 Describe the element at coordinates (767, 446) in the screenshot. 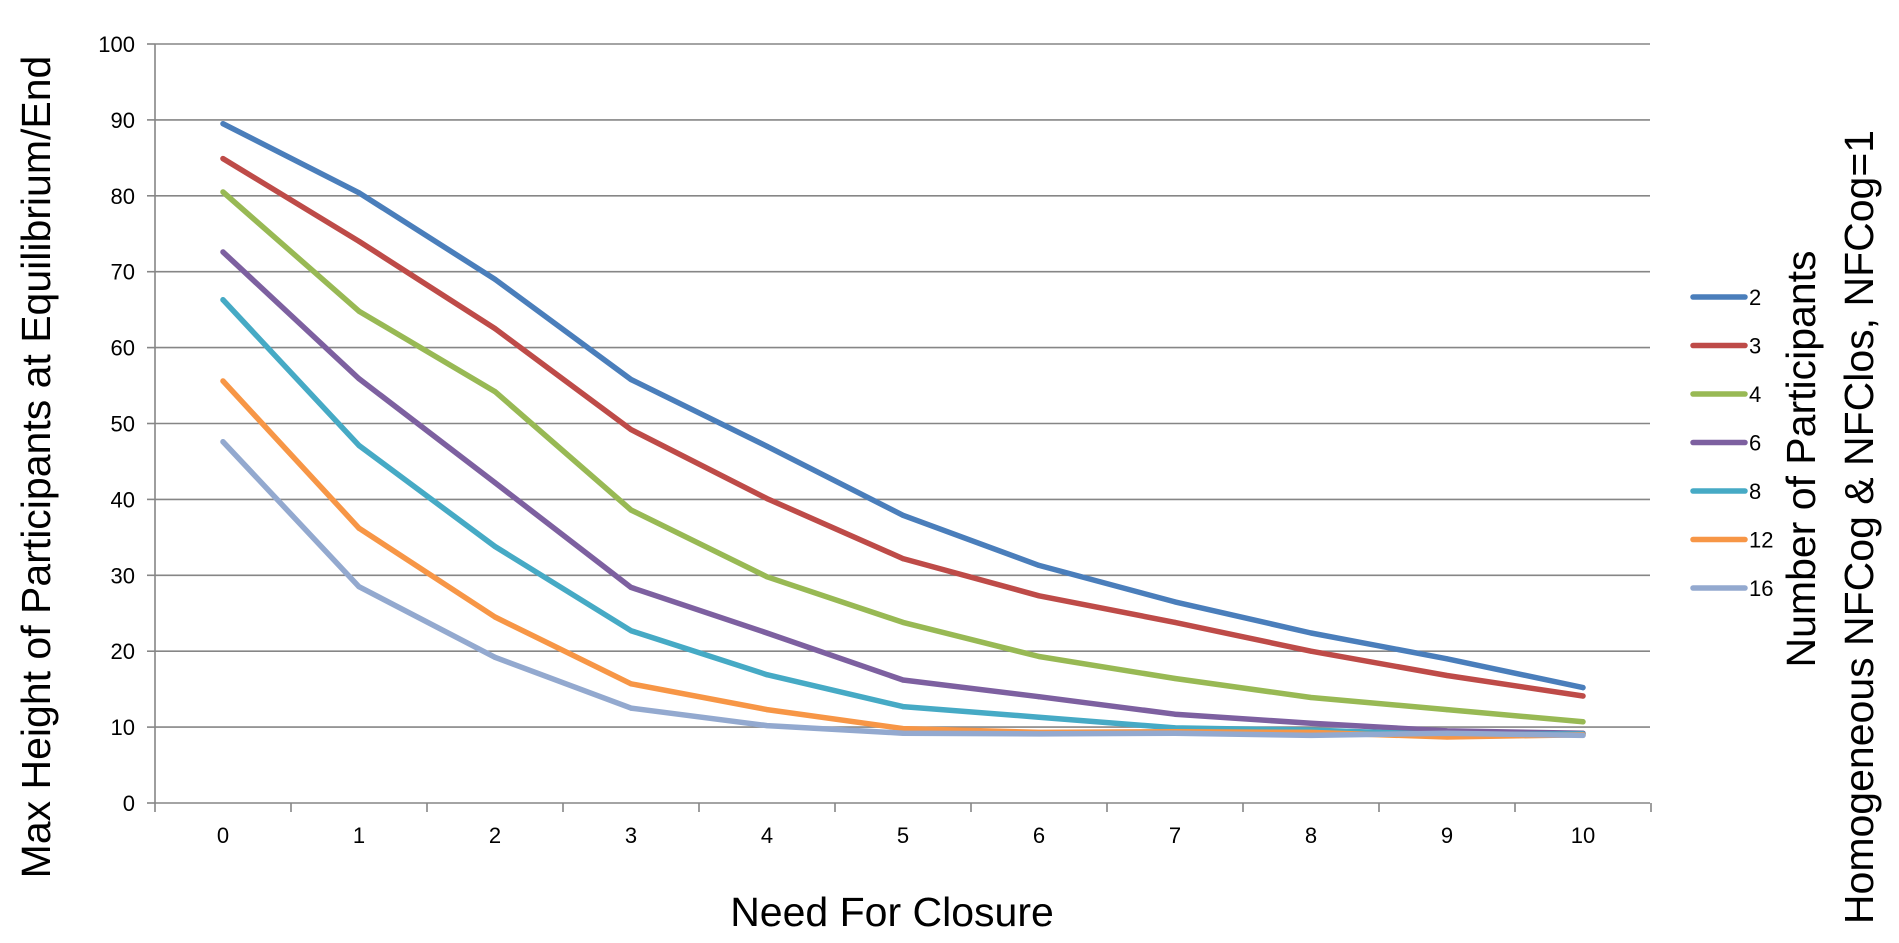

I see `data-point-2-x4` at that location.